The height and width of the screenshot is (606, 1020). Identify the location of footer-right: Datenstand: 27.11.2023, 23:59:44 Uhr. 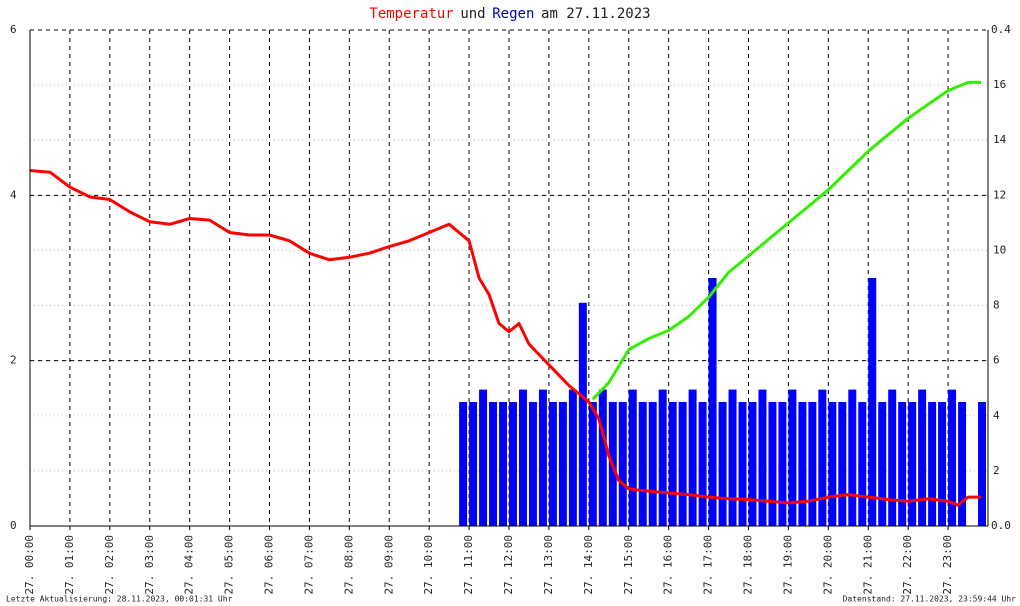
(930, 599).